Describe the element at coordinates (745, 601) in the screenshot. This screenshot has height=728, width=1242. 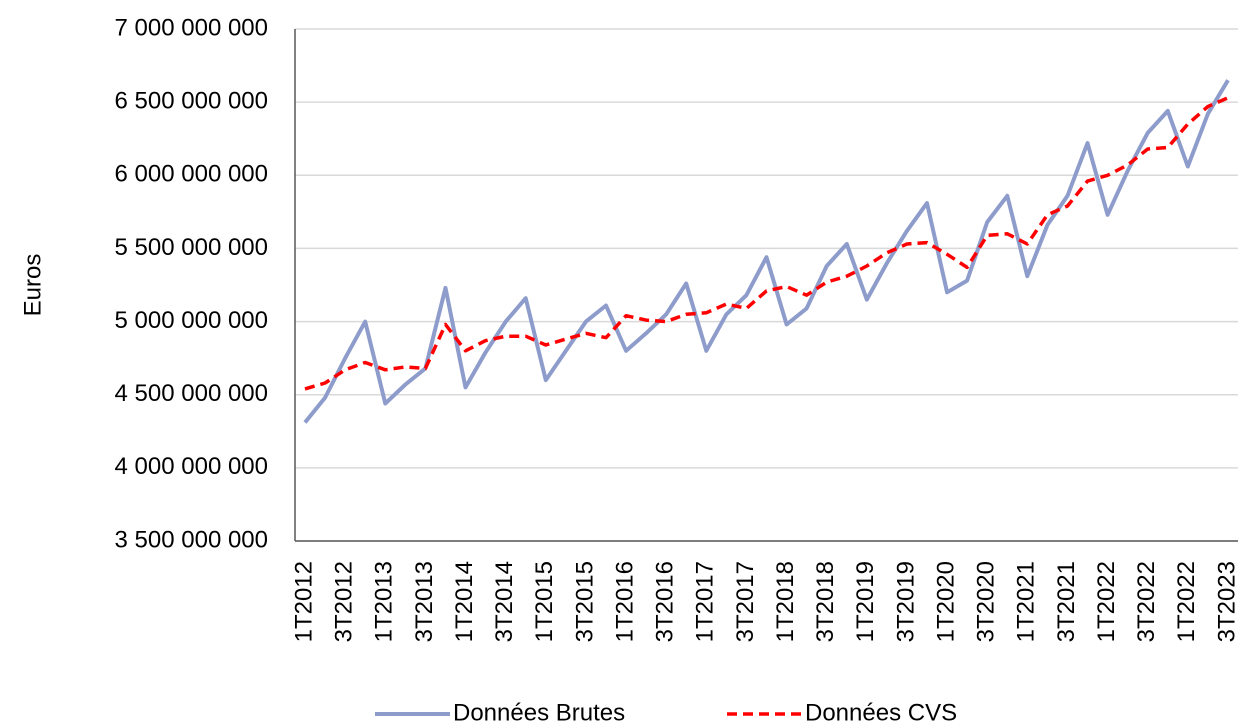
I see `x-tick-label: 3T2017` at that location.